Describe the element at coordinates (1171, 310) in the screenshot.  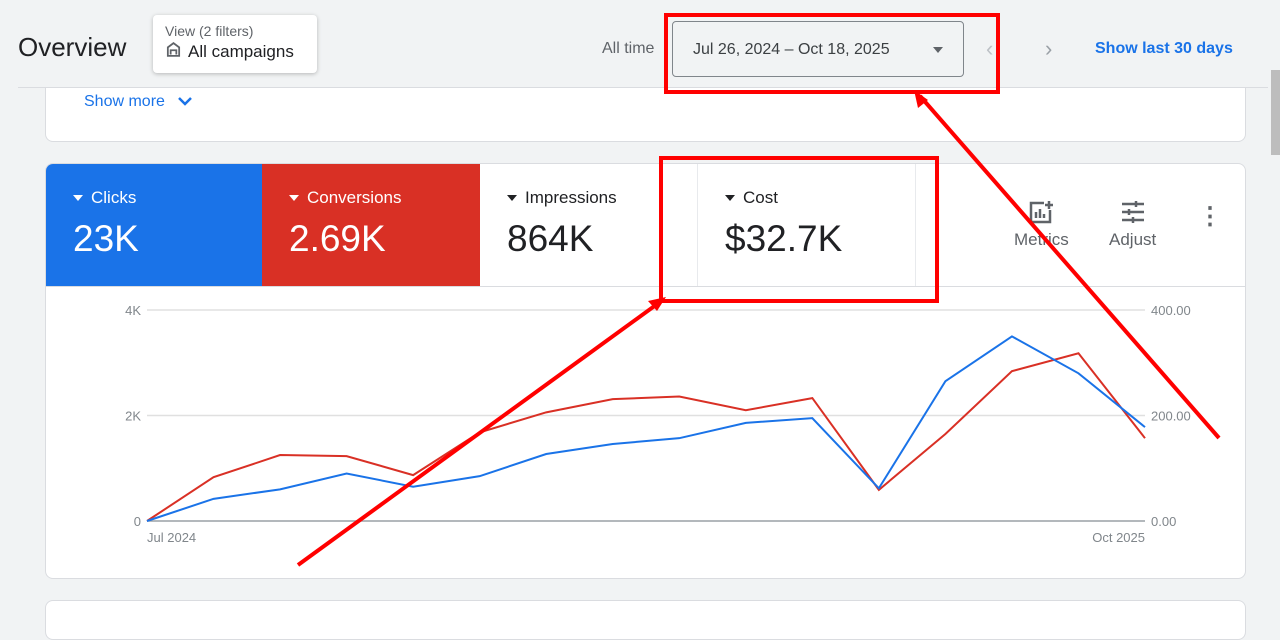
I see `y-tick-right: 400.00` at that location.